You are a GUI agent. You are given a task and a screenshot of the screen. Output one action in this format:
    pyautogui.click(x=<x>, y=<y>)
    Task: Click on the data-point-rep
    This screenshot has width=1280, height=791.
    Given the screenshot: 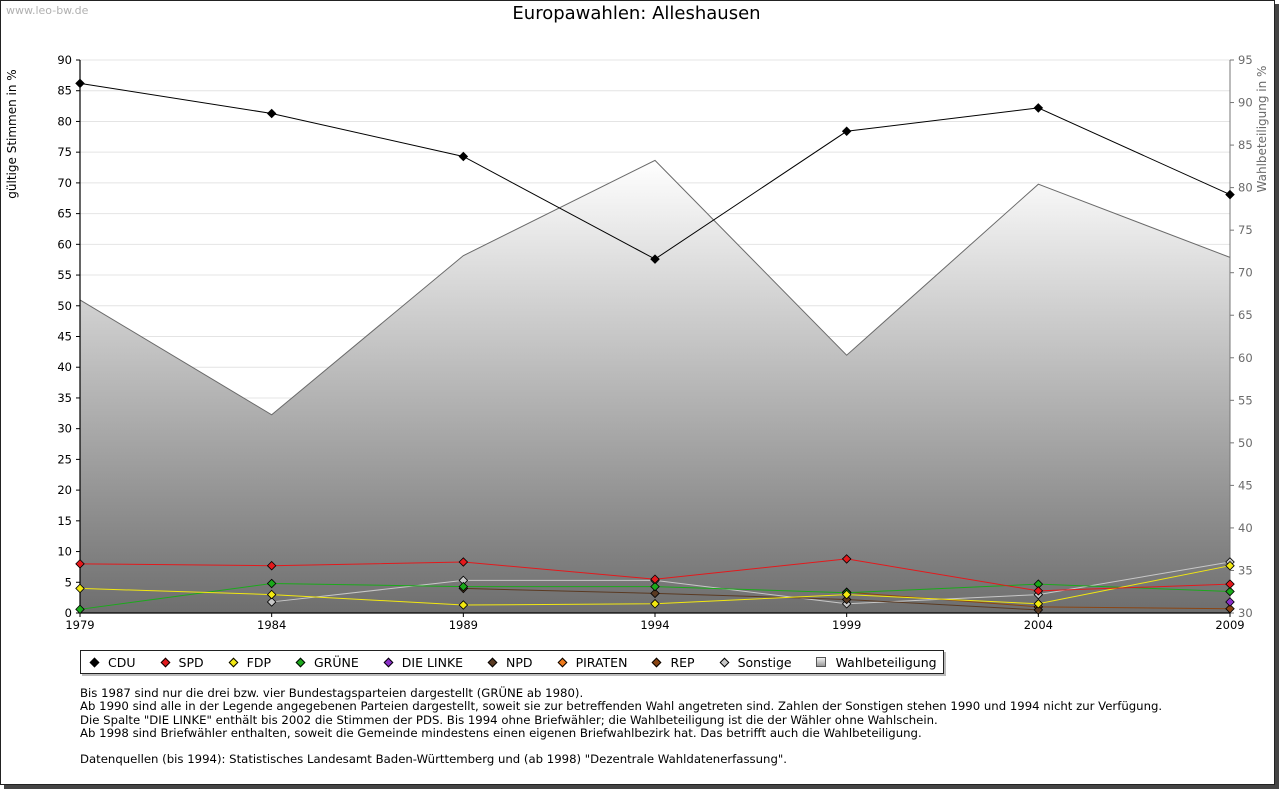 What is the action you would take?
    pyautogui.click(x=1230, y=608)
    